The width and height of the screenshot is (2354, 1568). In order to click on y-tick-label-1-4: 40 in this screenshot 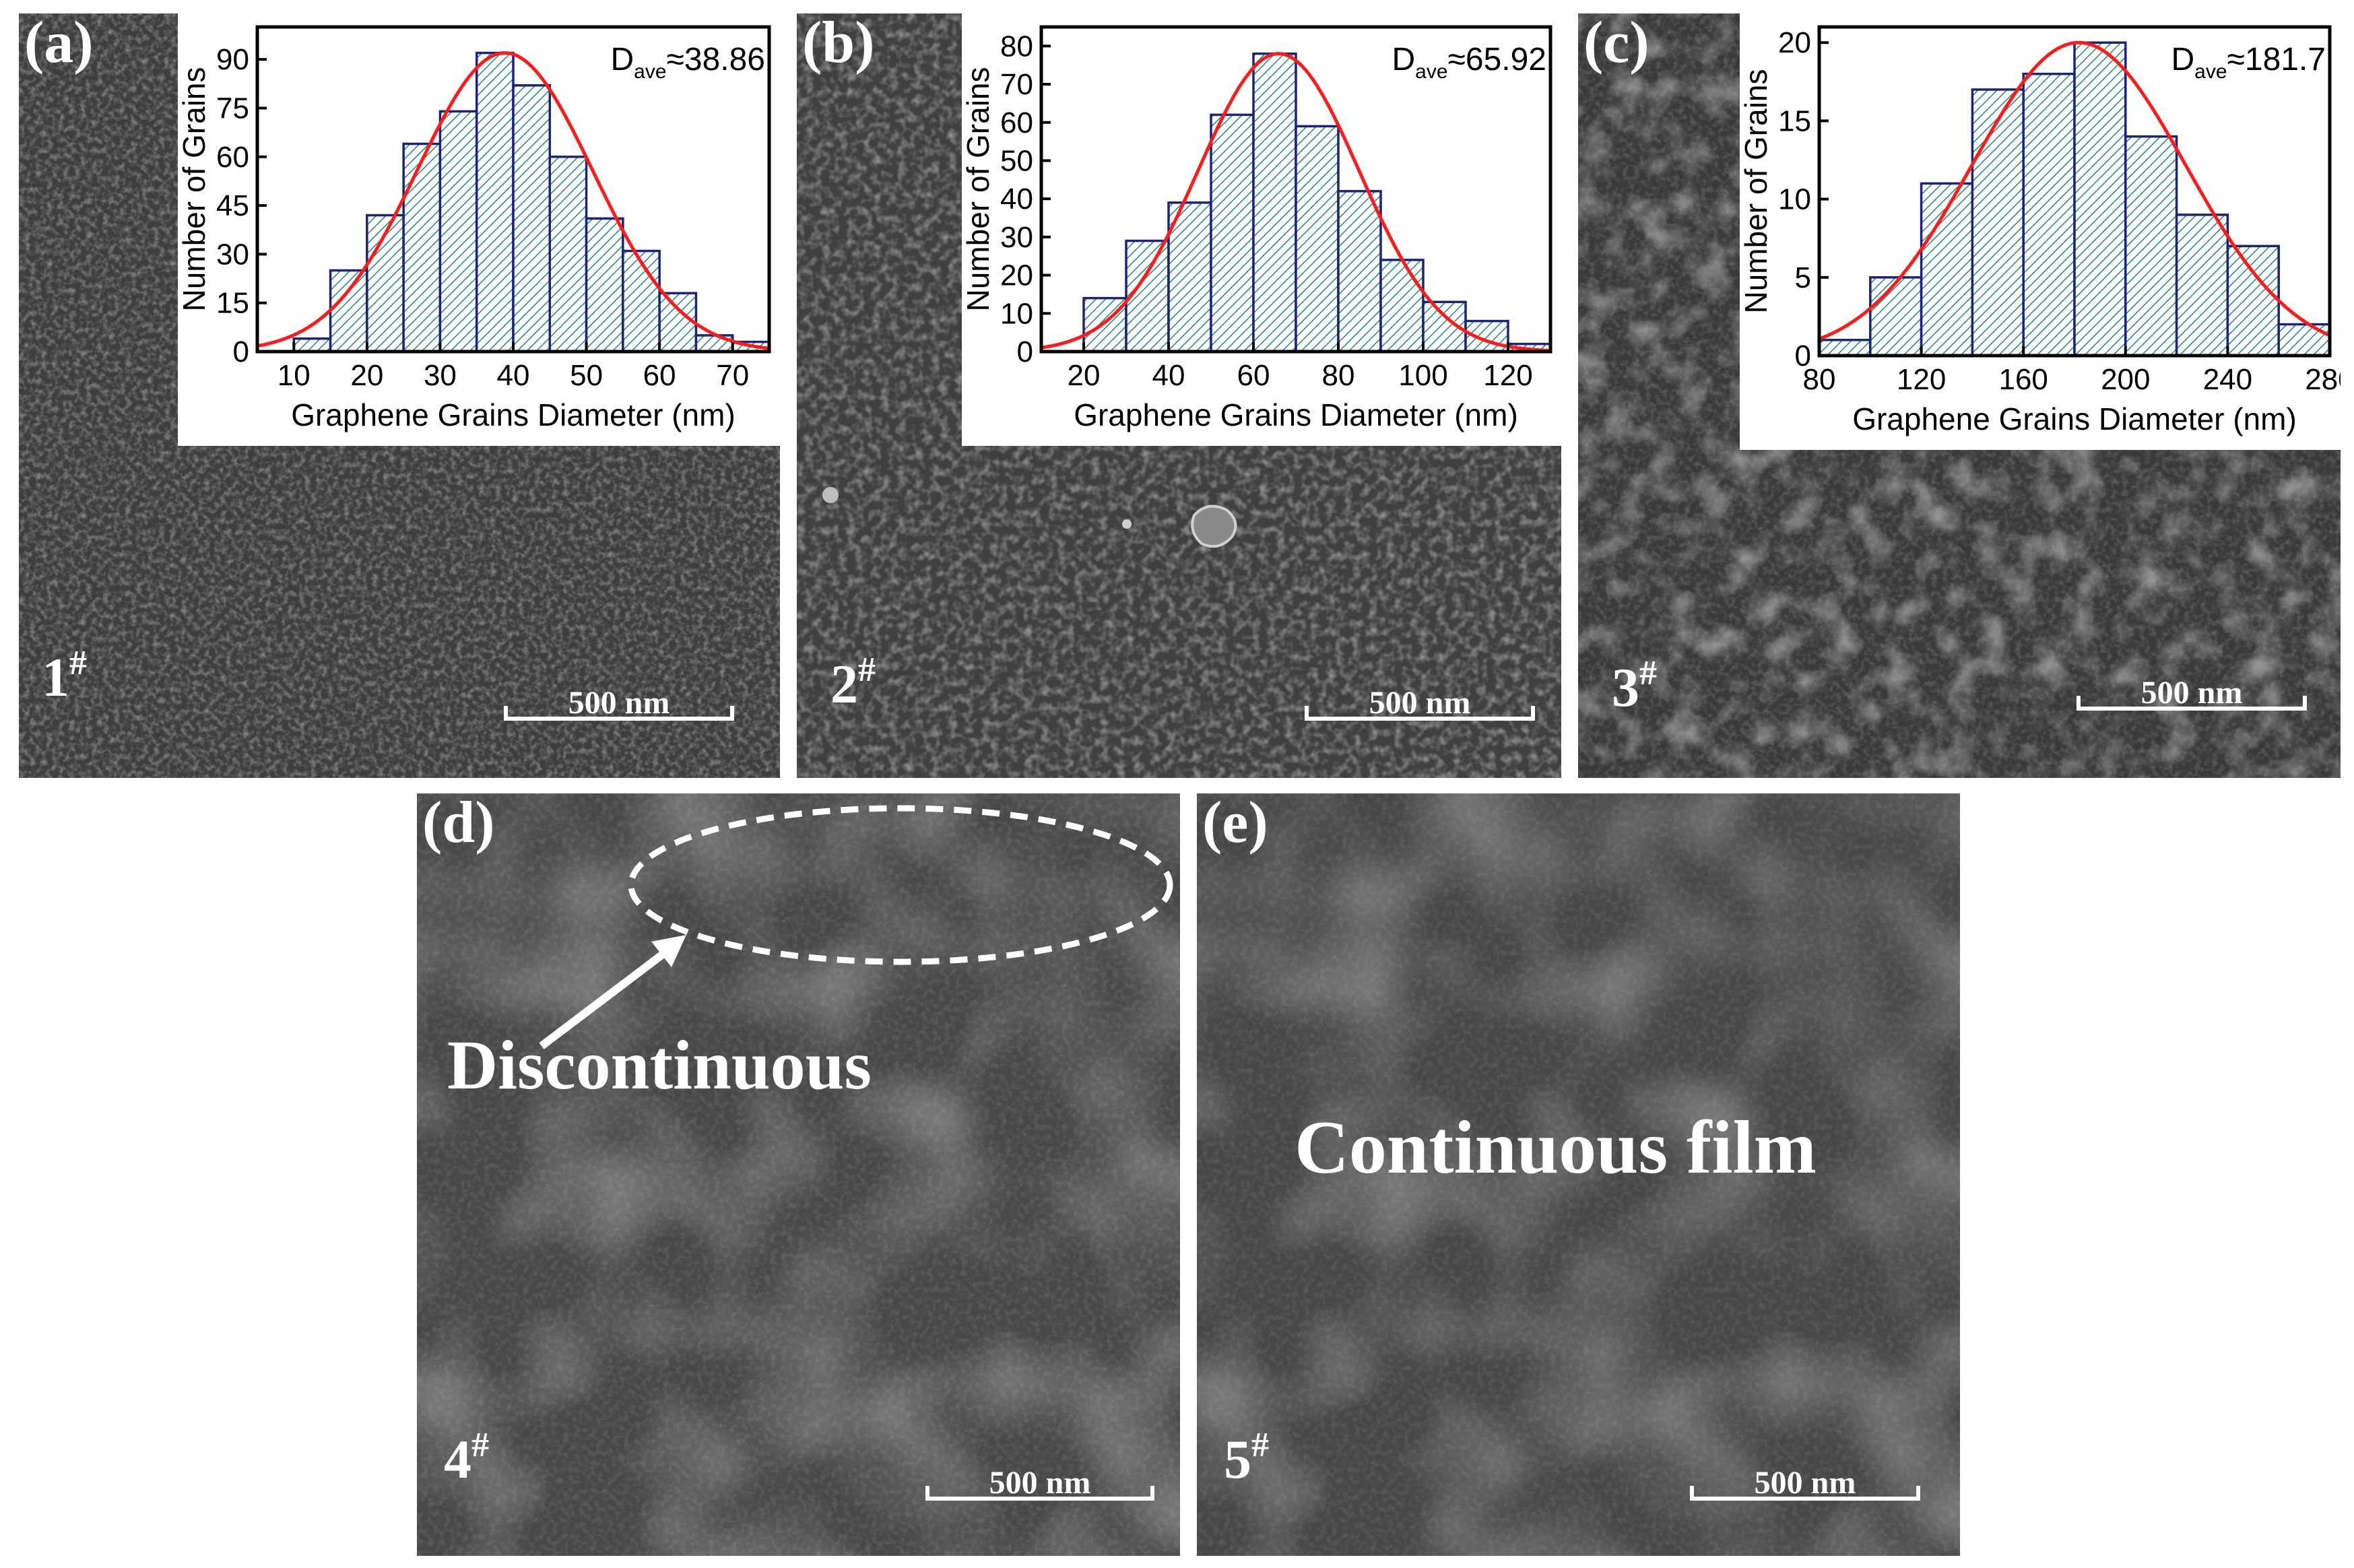, I will do `click(1016, 199)`.